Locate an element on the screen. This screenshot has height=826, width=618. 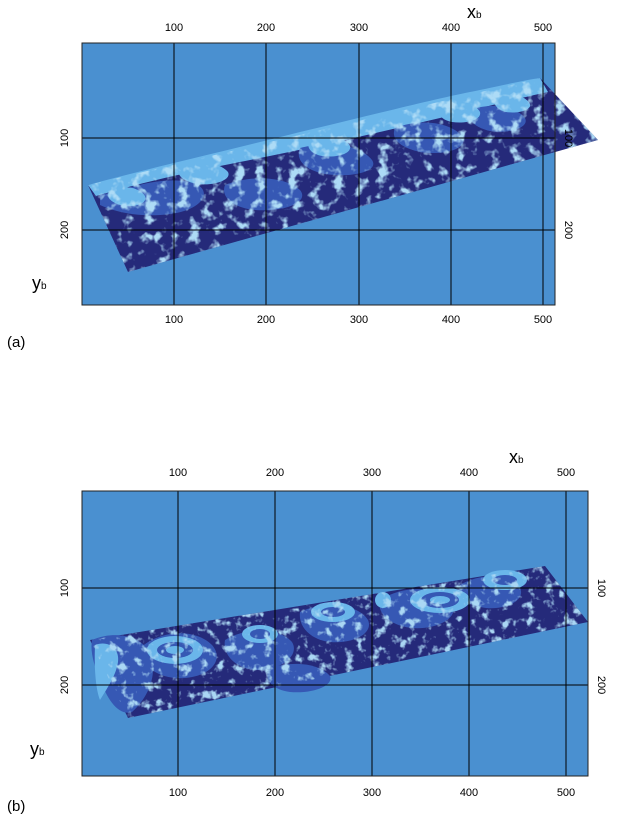
panel-a-x-axis-title-sub: b is located at coordinates (479, 15).